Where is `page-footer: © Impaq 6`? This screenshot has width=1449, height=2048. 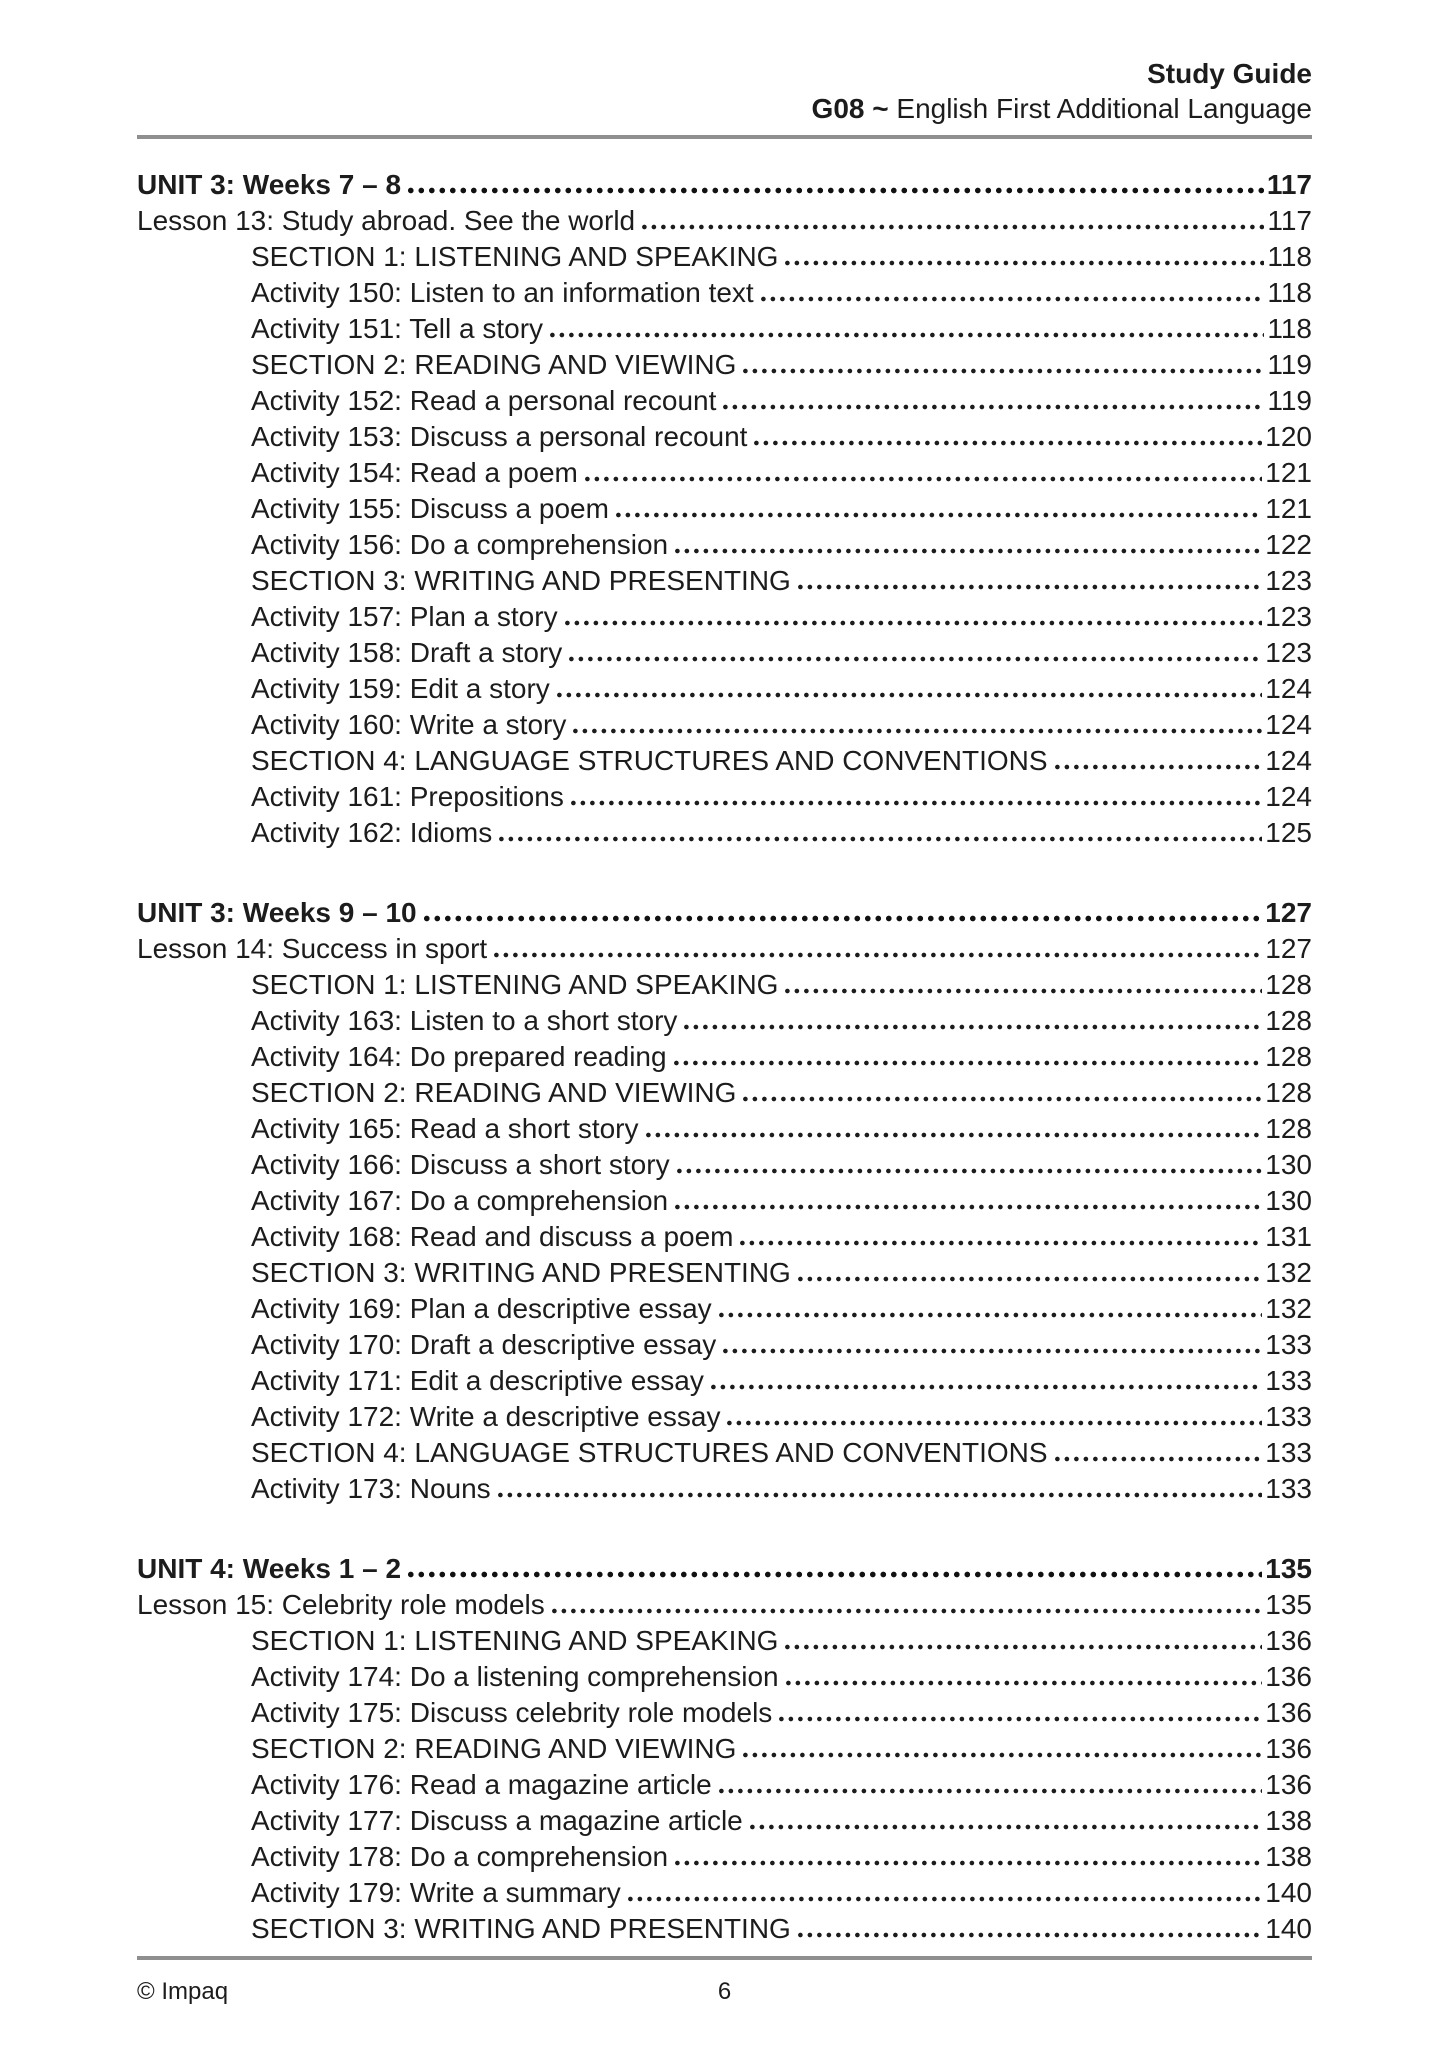 page-footer: © Impaq 6 is located at coordinates (724, 1981).